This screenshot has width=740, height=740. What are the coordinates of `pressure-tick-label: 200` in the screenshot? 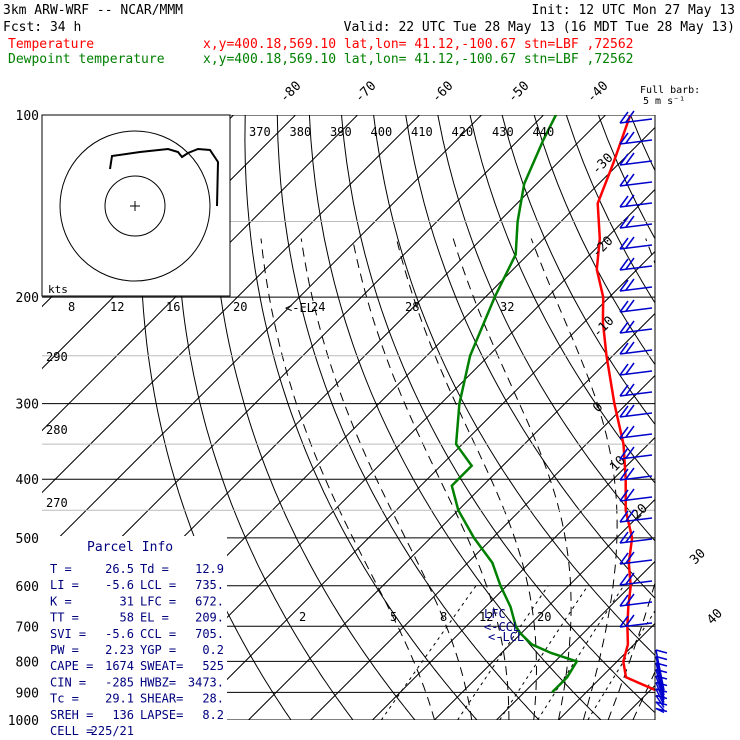 It's located at (27, 298).